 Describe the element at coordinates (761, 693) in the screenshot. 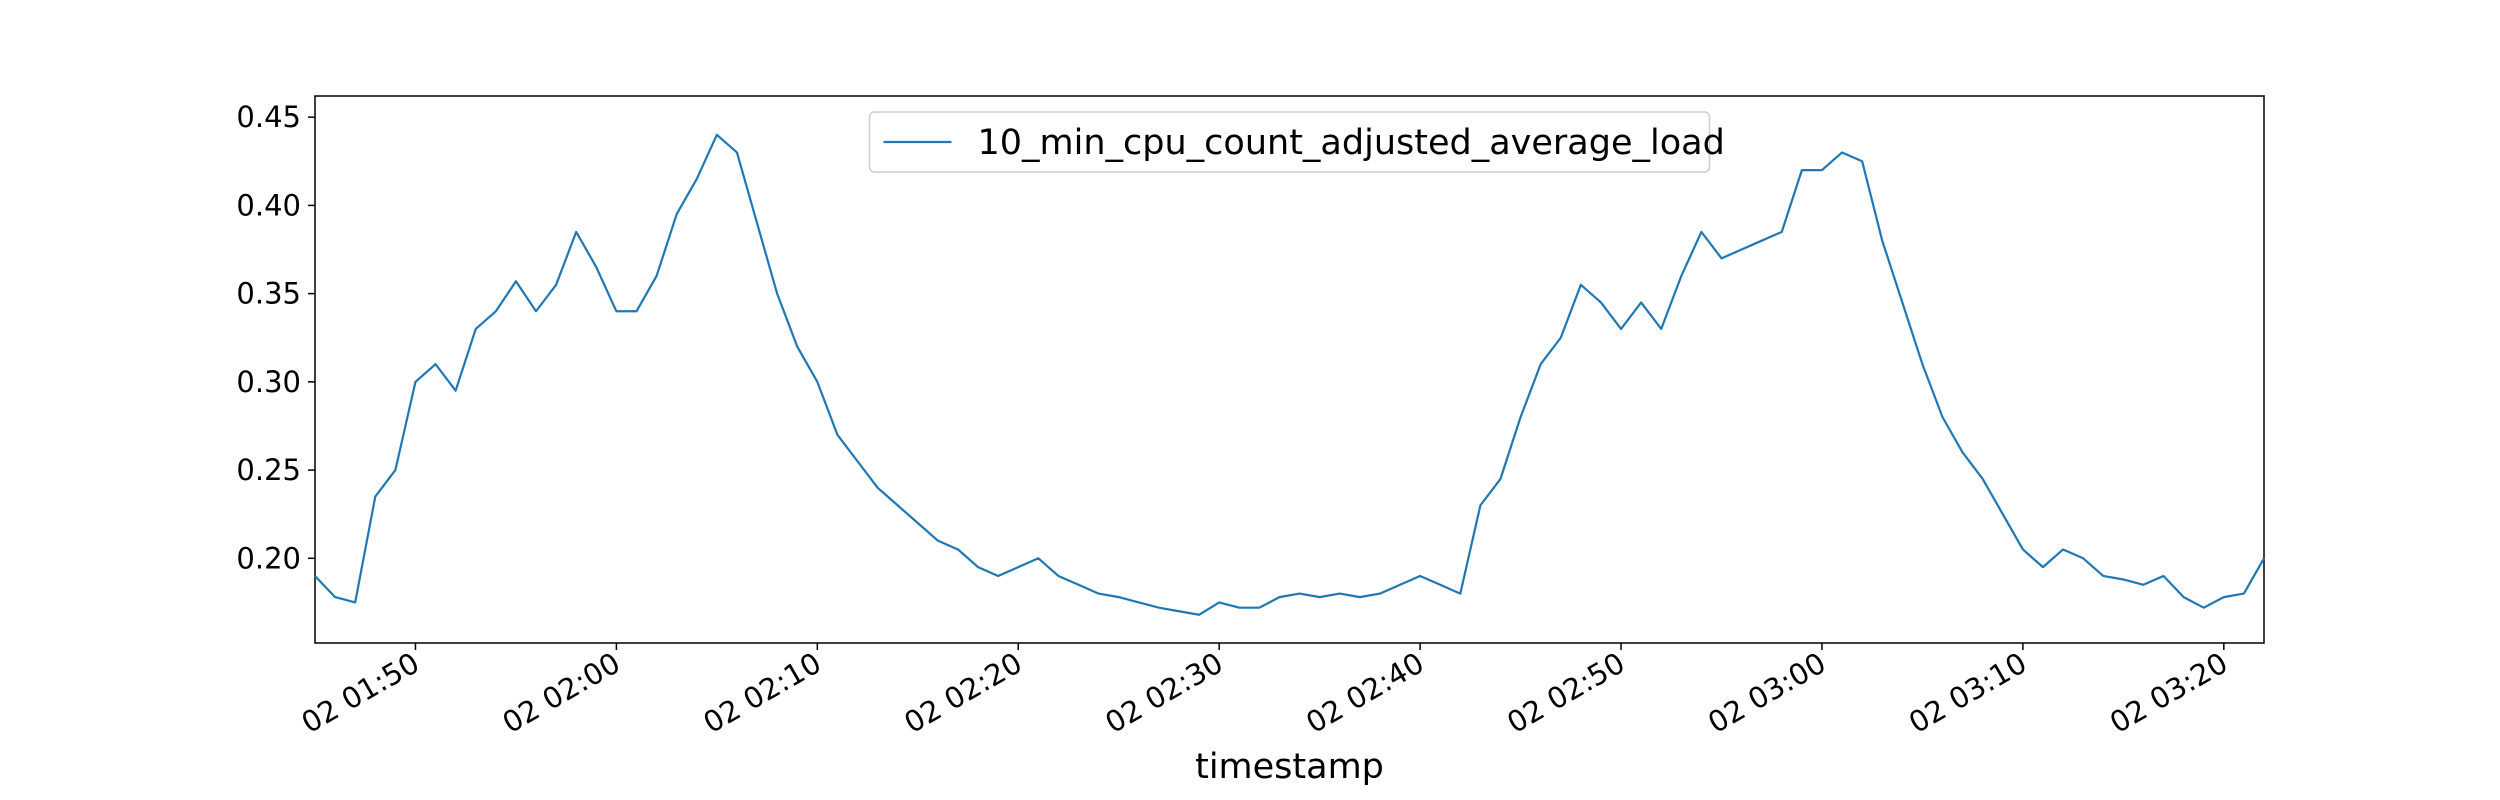

I see `x-tick-label: 02 02:10` at that location.